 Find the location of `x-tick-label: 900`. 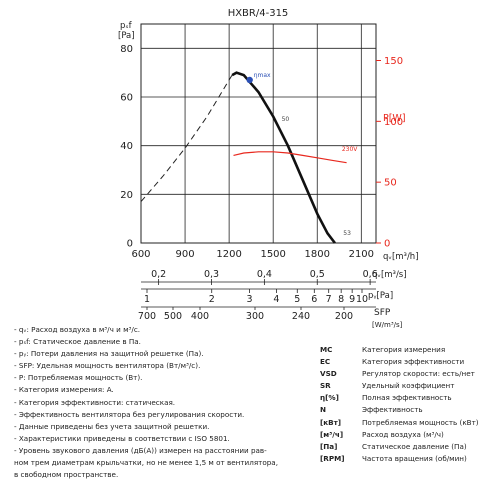

x-tick-label: 900 is located at coordinates (185, 254).